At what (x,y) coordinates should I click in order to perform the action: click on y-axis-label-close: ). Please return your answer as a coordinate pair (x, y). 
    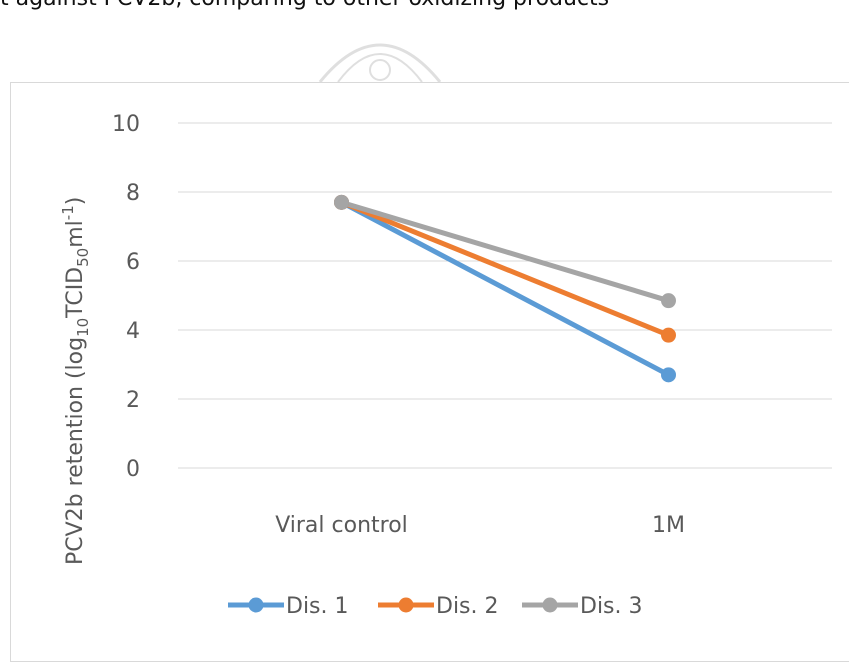
    Looking at the image, I should click on (75, 201).